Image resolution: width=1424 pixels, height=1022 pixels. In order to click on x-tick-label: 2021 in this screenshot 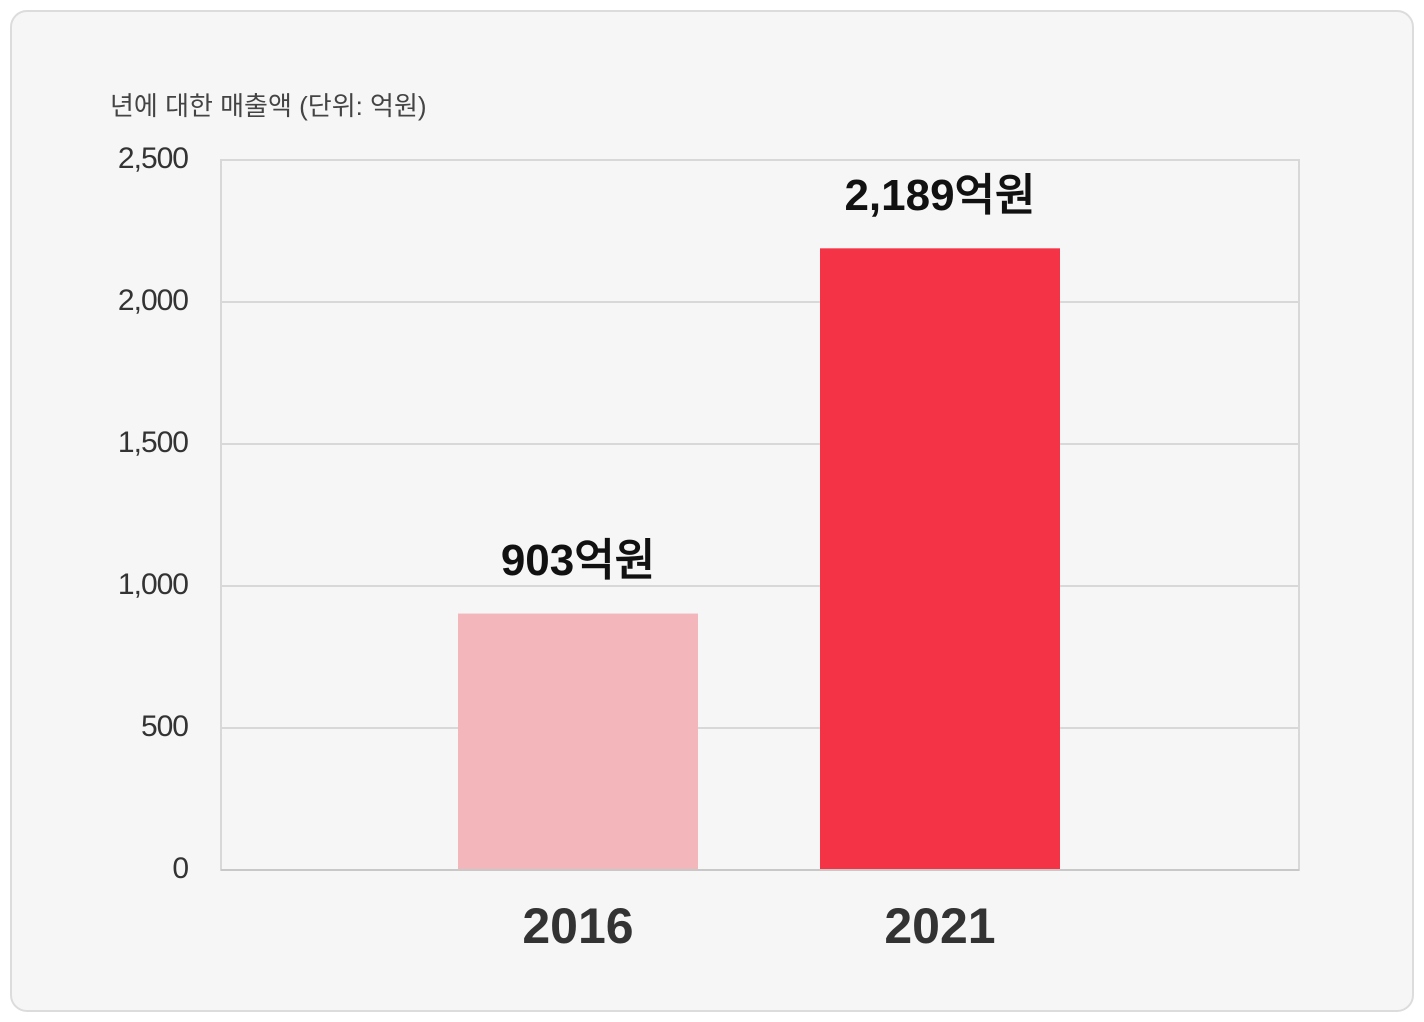, I will do `click(939, 926)`.